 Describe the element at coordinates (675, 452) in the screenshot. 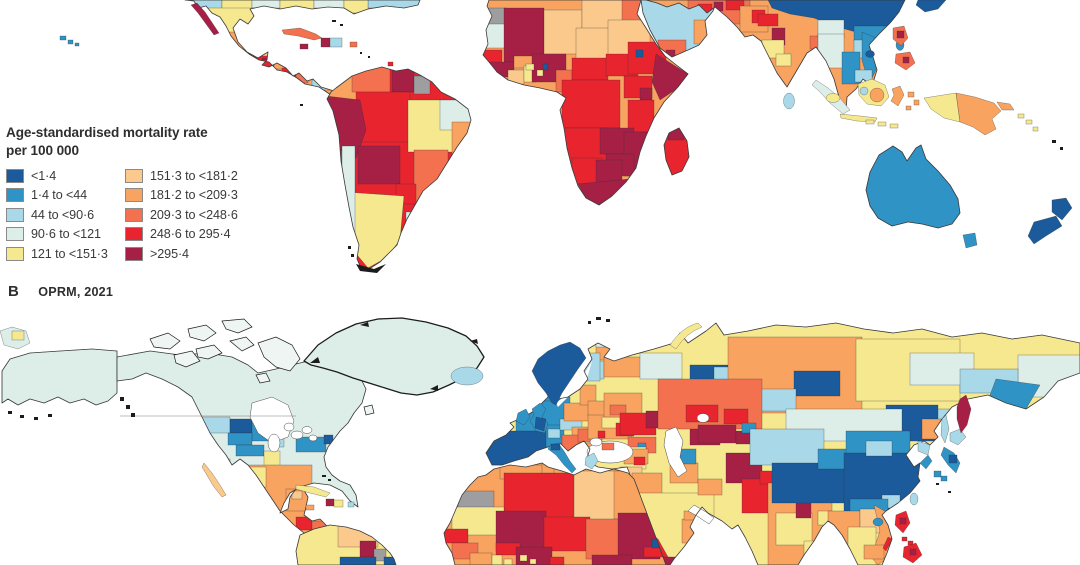

I see `caspian-sea` at that location.